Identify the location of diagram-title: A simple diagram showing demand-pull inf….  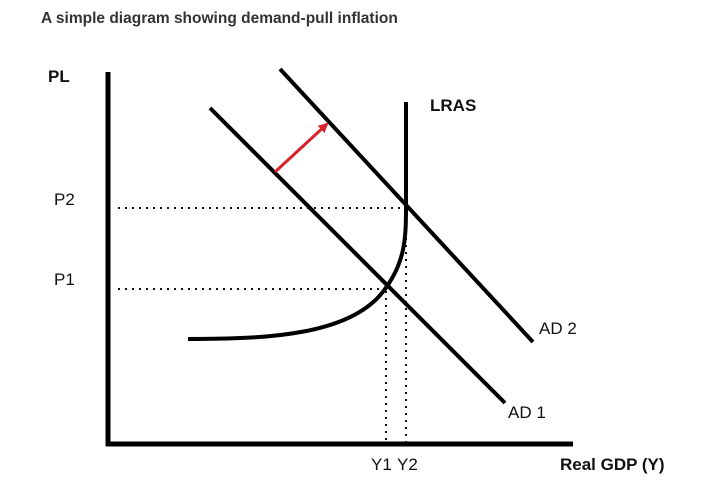
(219, 18).